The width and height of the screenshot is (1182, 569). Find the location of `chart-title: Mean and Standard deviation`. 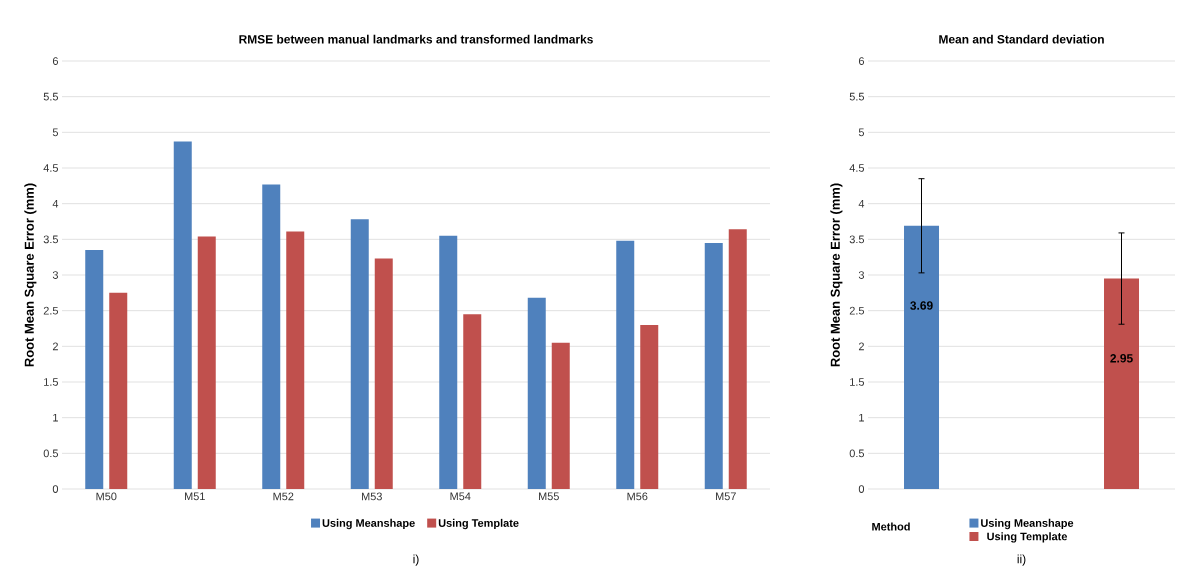

chart-title: Mean and Standard deviation is located at coordinates (1021, 39).